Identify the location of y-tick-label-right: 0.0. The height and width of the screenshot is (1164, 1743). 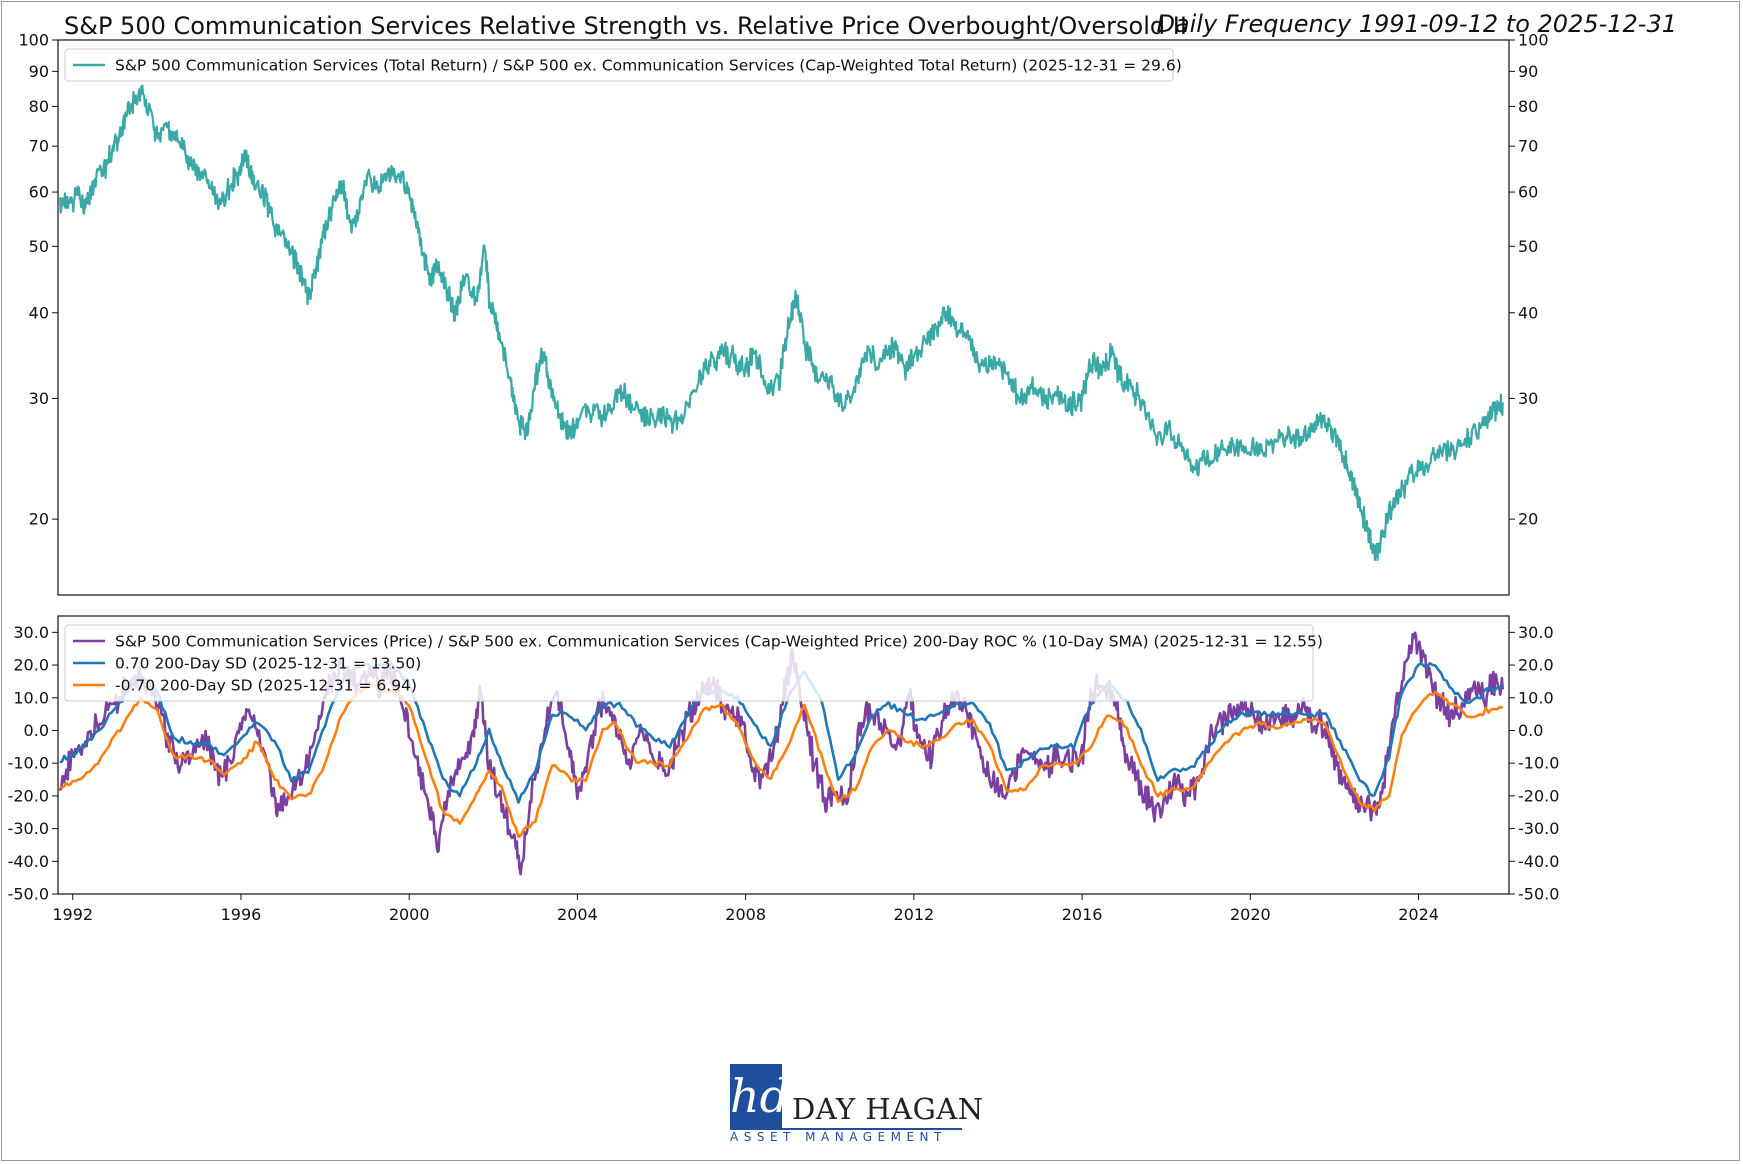
(1530, 730).